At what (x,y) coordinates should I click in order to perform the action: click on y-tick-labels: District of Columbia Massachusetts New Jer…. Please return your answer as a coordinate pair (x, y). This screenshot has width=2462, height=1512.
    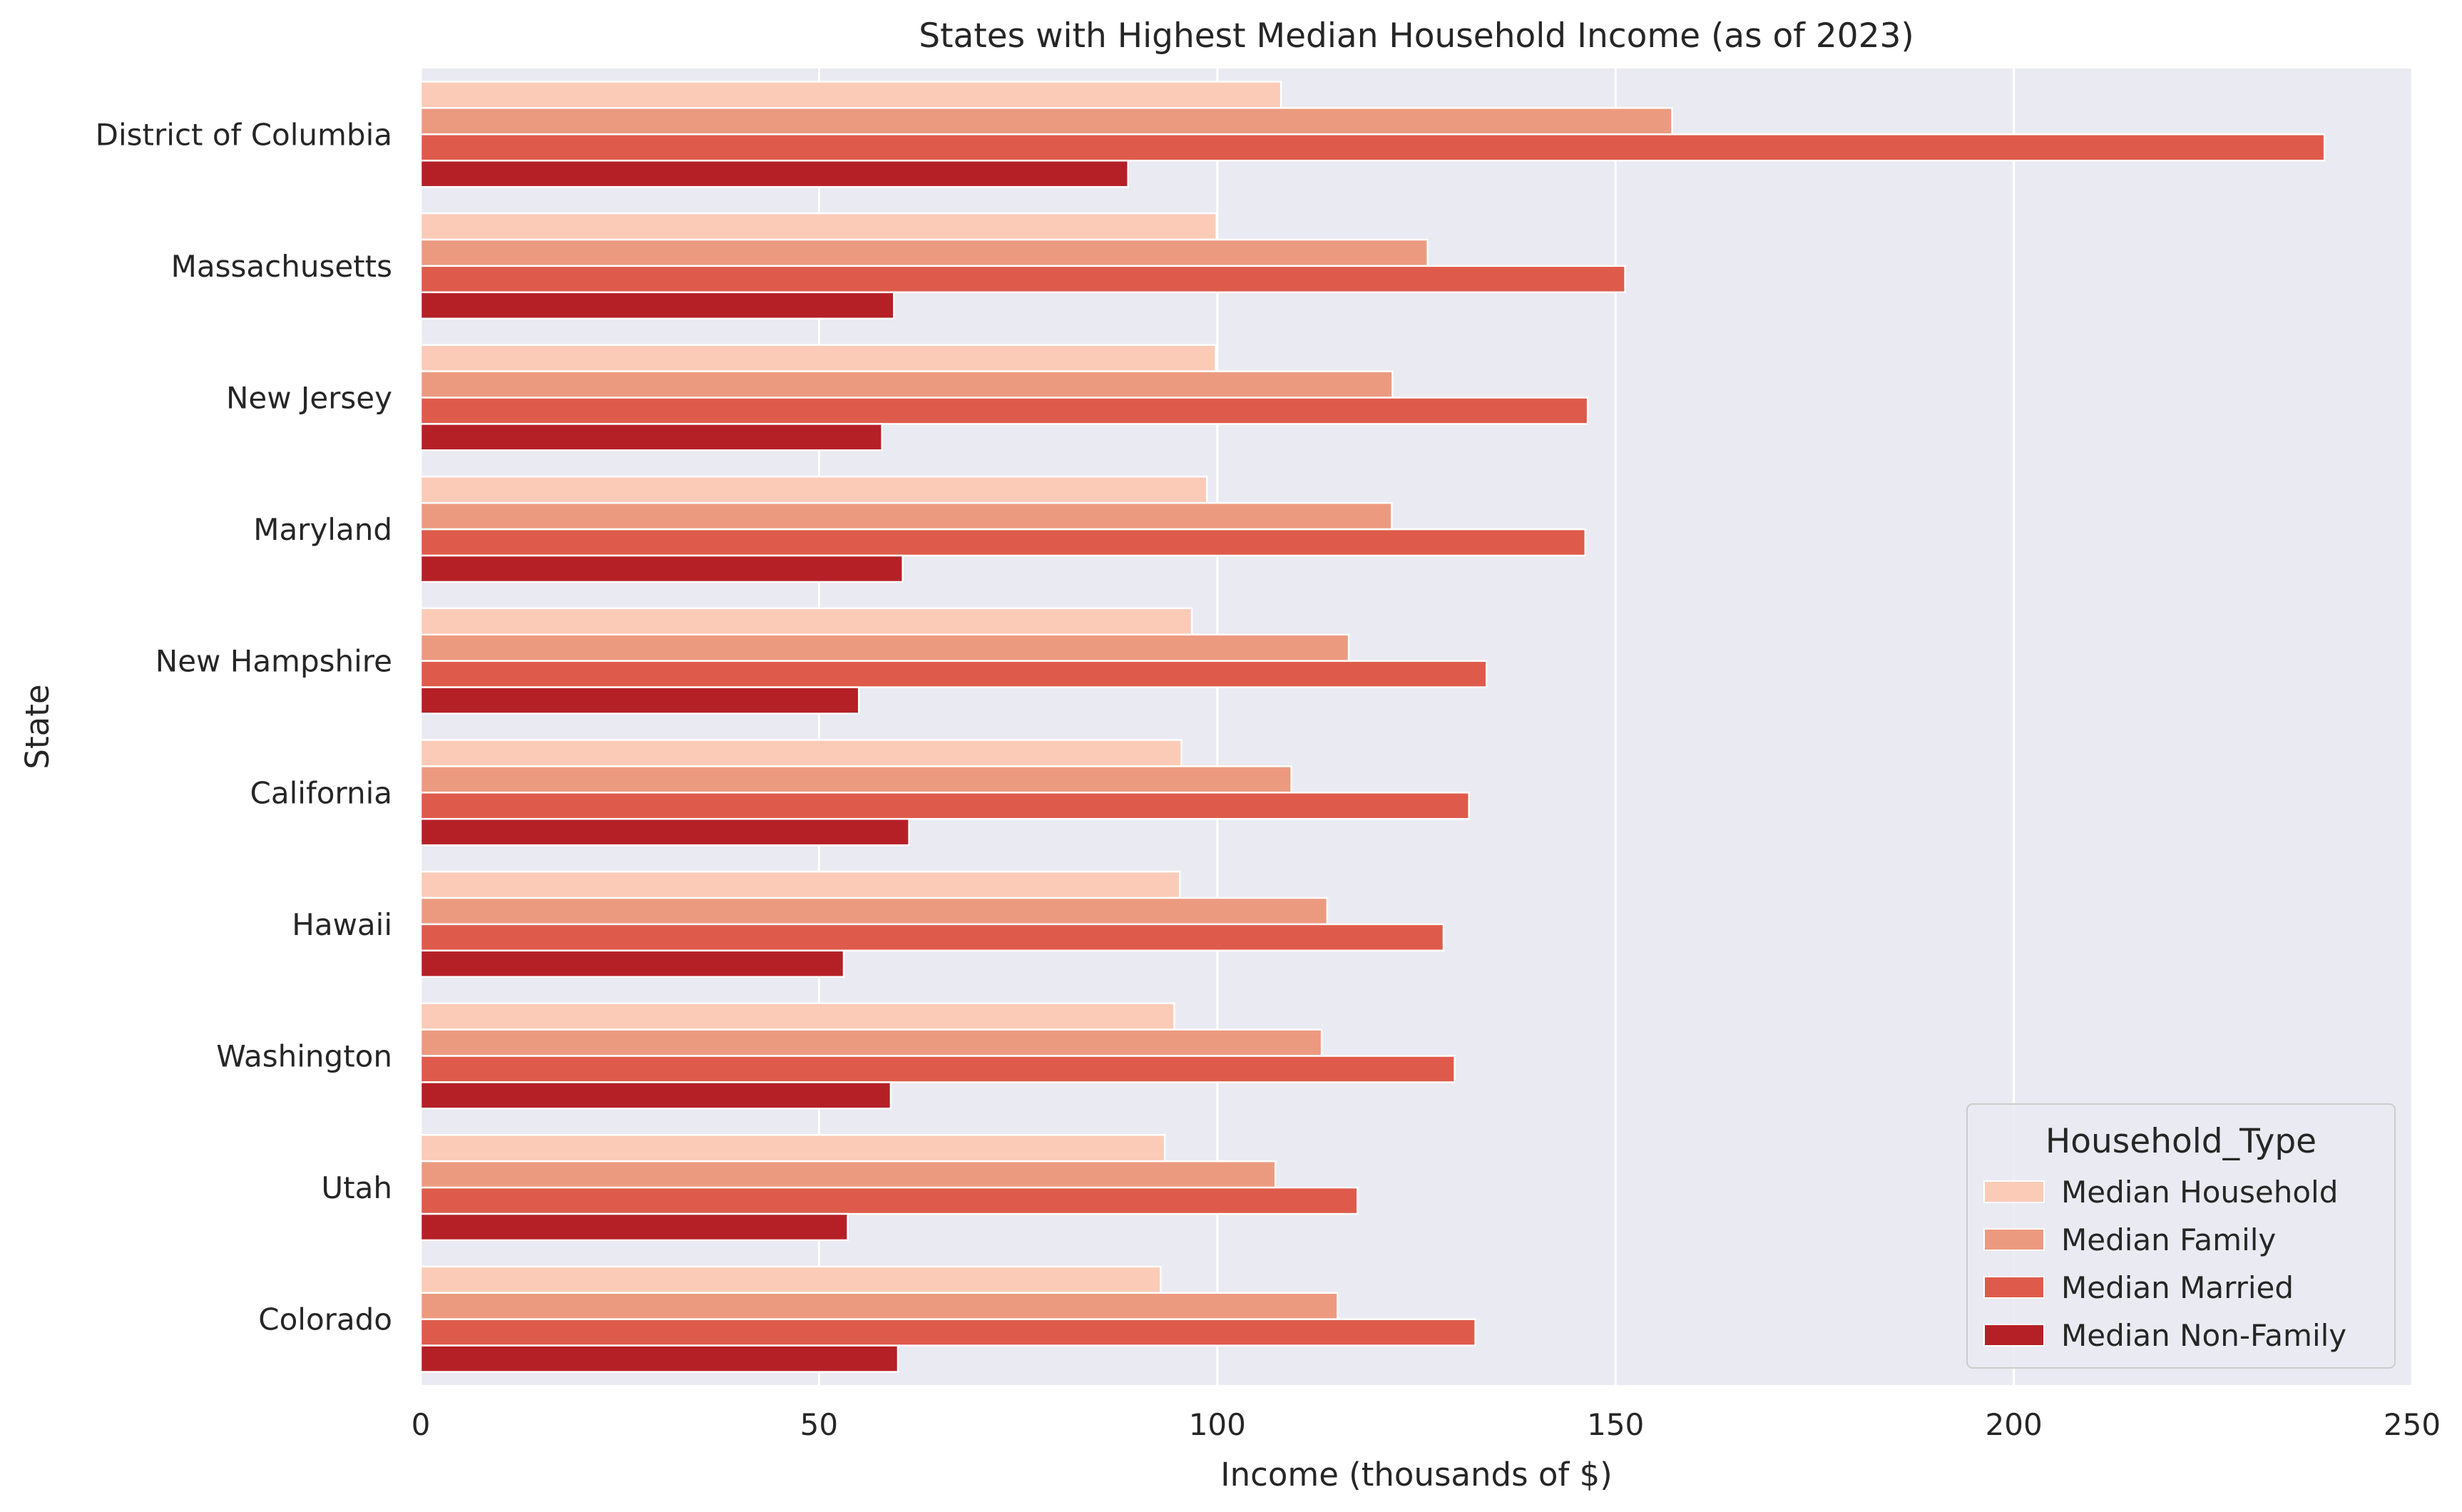
    Looking at the image, I should click on (244, 727).